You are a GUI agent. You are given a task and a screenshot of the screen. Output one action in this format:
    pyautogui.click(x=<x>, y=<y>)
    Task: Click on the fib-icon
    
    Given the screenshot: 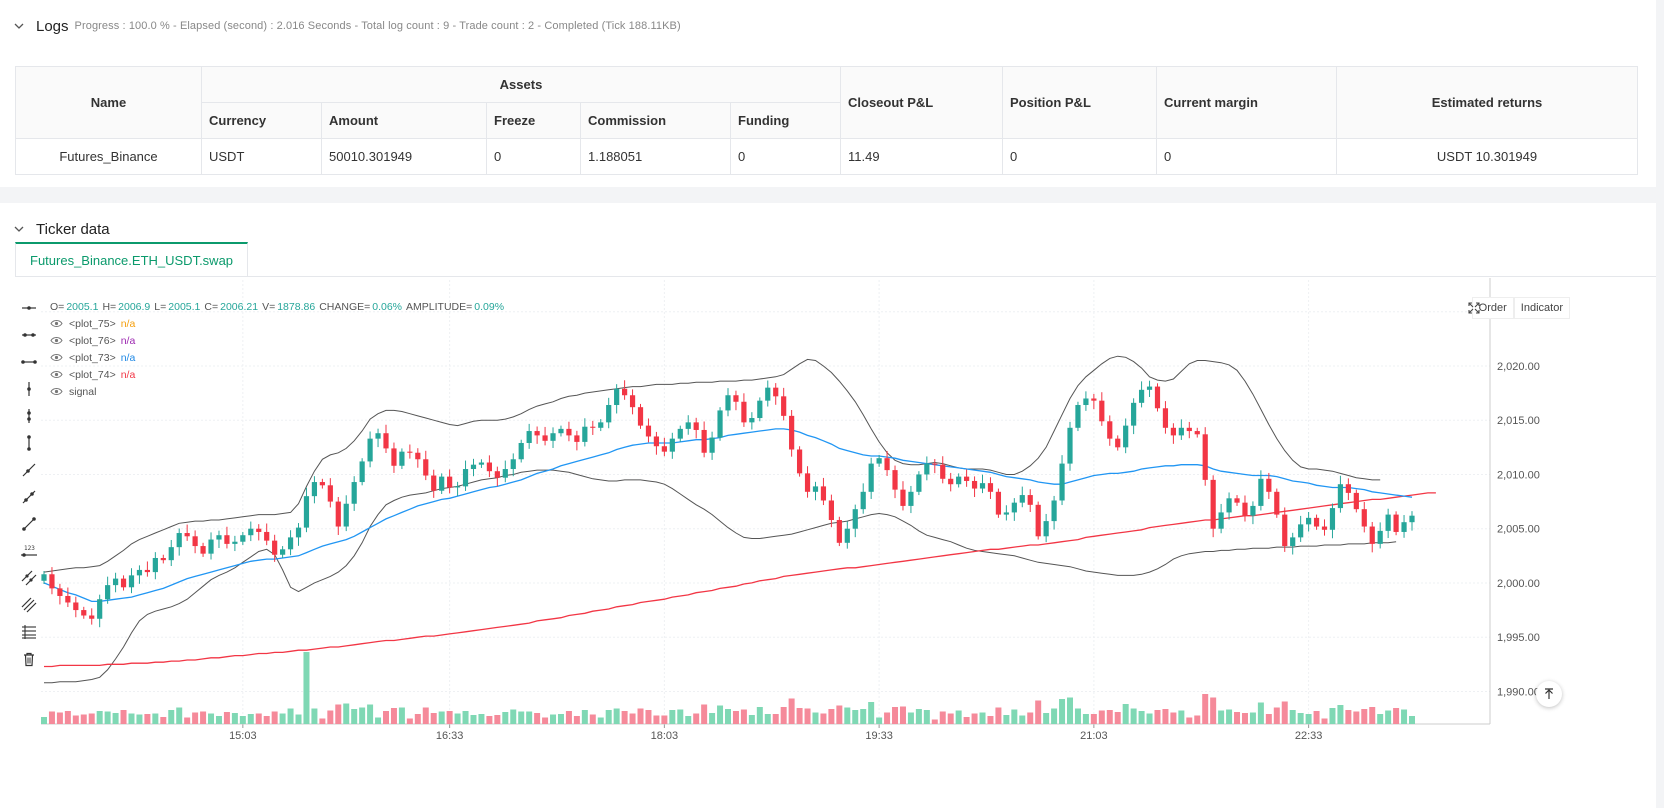 What is the action you would take?
    pyautogui.click(x=29, y=632)
    